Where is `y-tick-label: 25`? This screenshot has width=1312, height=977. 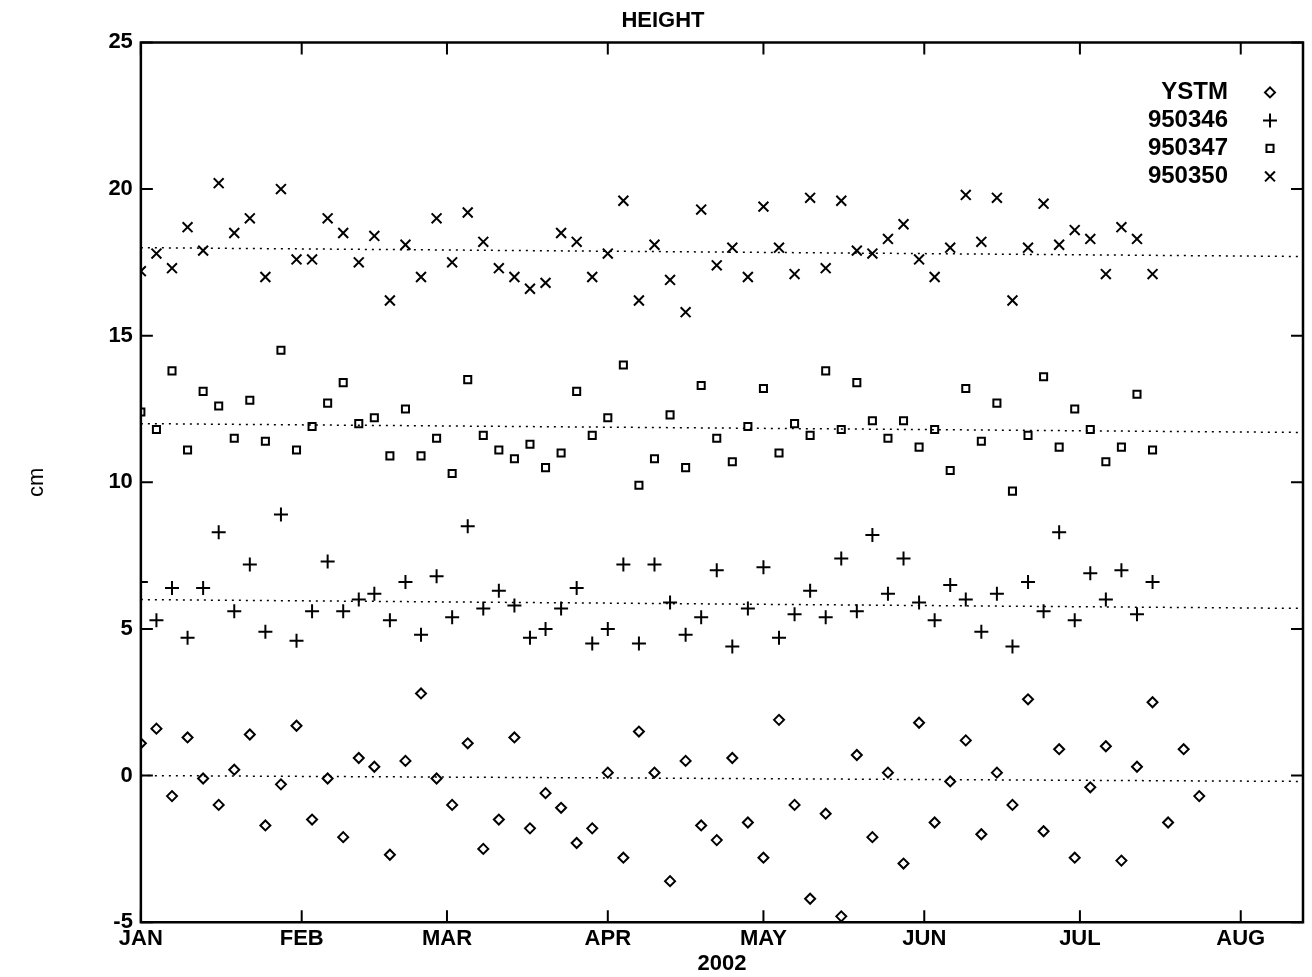 y-tick-label: 25 is located at coordinates (120, 41).